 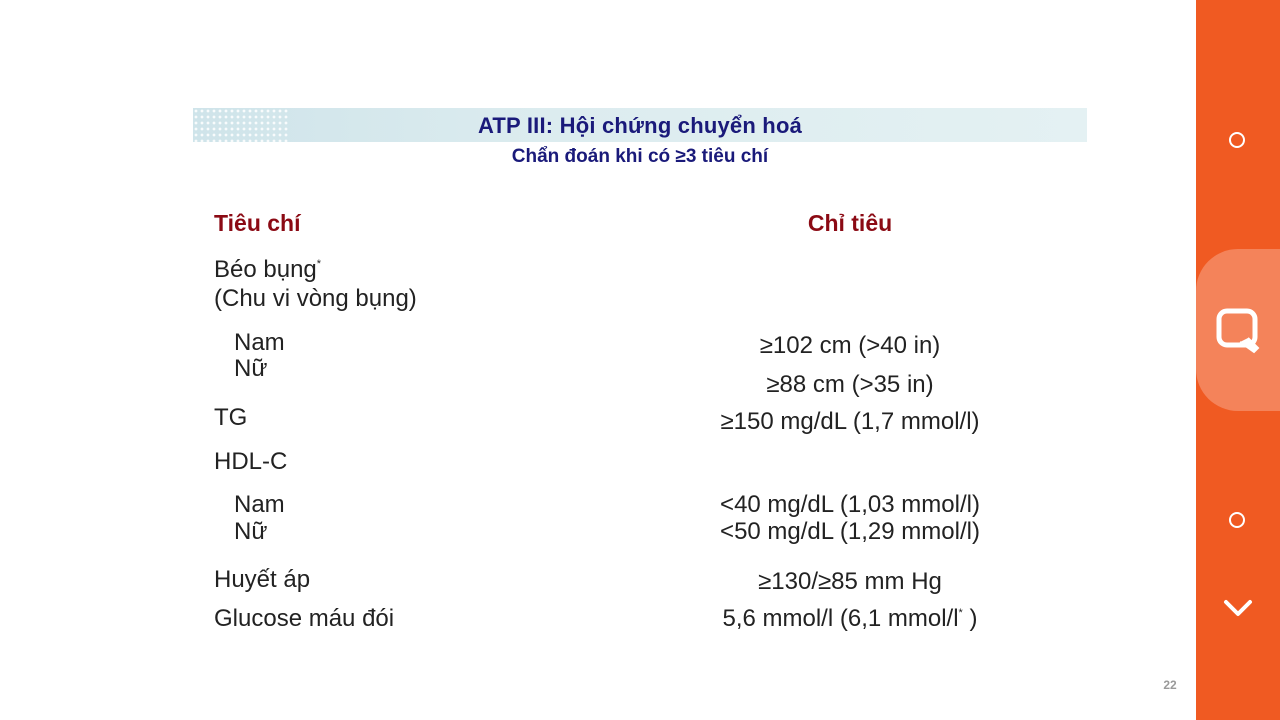 I want to click on row-waist: (Chu vi vòng bụng), so click(x=315, y=298).